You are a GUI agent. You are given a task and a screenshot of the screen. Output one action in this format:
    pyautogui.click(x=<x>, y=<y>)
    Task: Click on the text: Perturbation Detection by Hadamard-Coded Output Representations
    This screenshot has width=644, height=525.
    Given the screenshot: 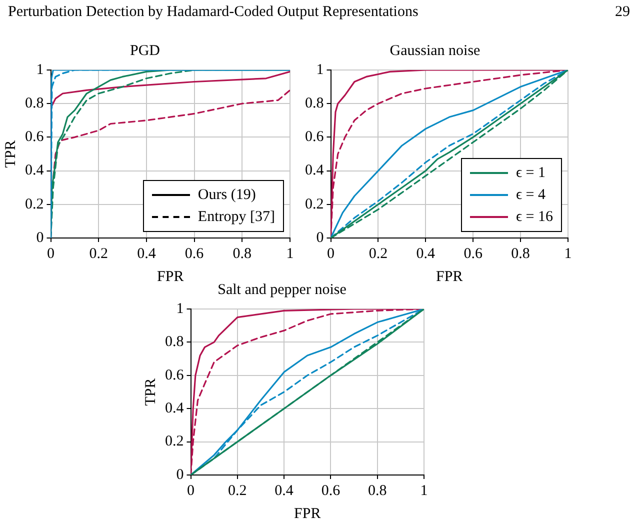 What is the action you would take?
    pyautogui.click(x=213, y=12)
    